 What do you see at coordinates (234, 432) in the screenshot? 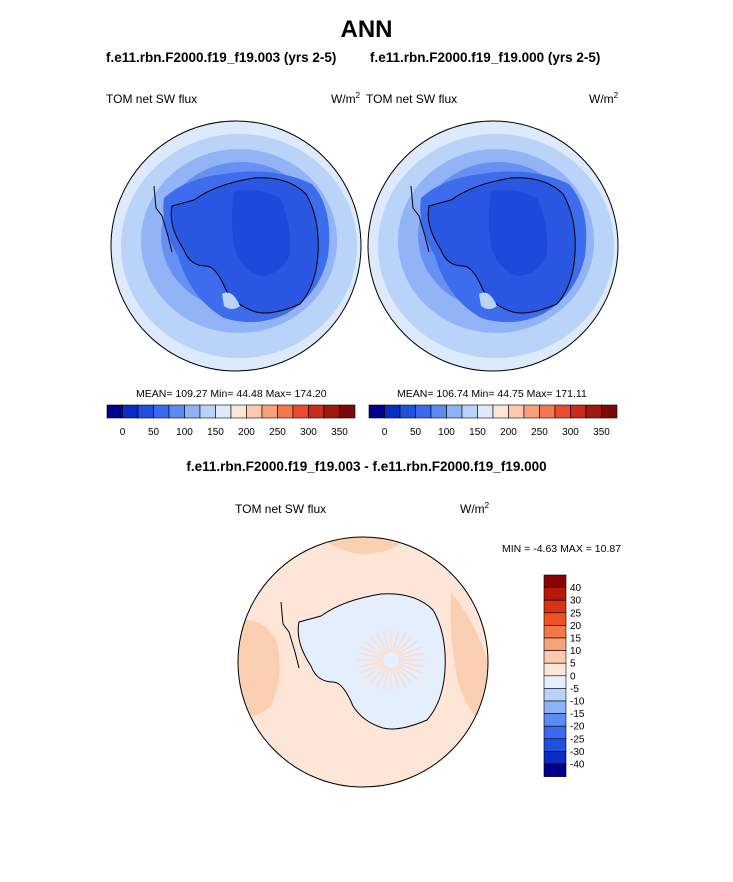
I see `colorbar-tick-labels: 0 50 100 150 200 250 300 350` at bounding box center [234, 432].